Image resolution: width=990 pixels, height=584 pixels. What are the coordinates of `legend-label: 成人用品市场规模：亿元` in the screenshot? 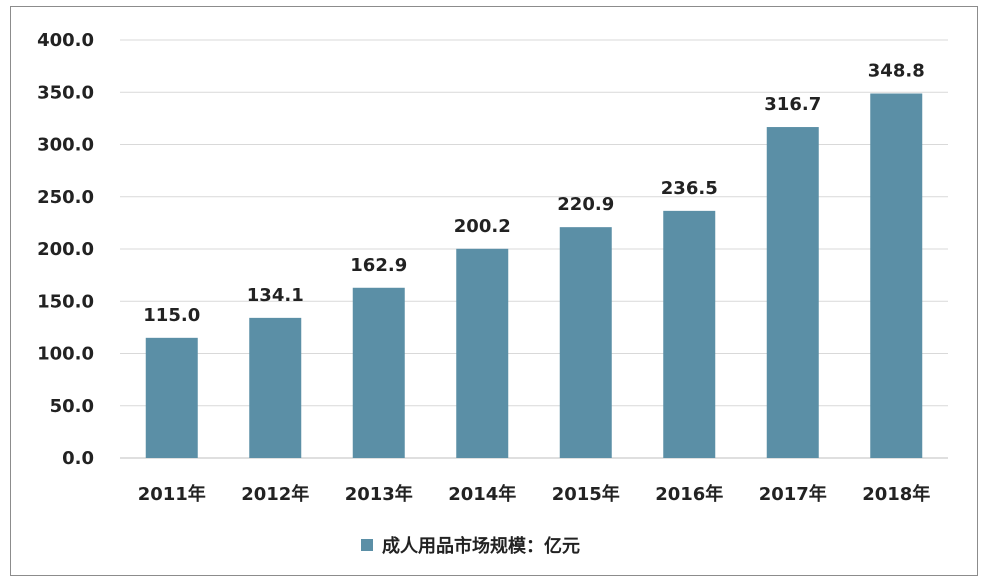 It's located at (481, 546).